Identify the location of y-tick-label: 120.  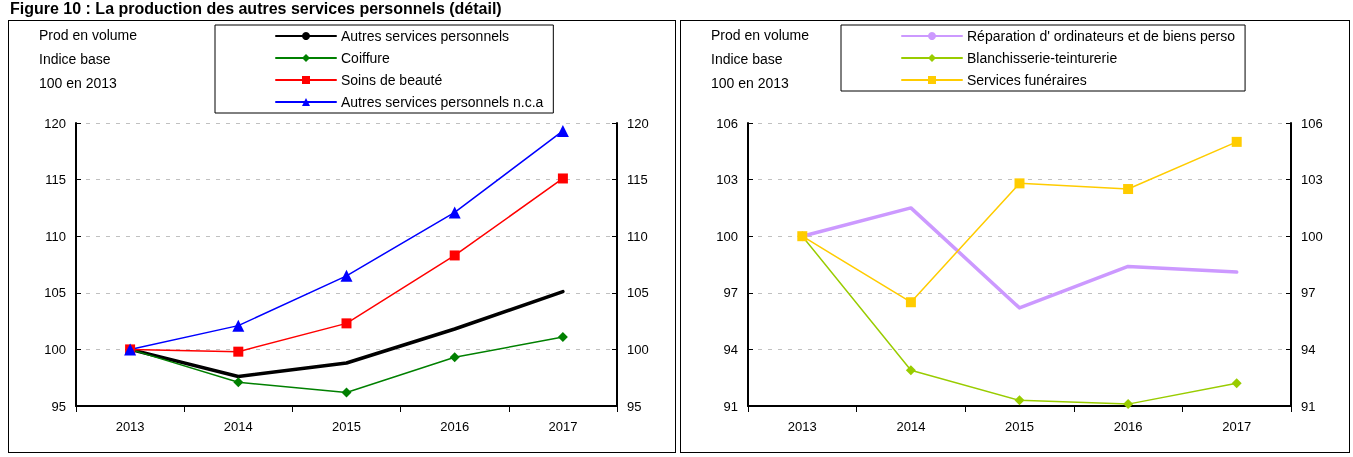
(55, 123).